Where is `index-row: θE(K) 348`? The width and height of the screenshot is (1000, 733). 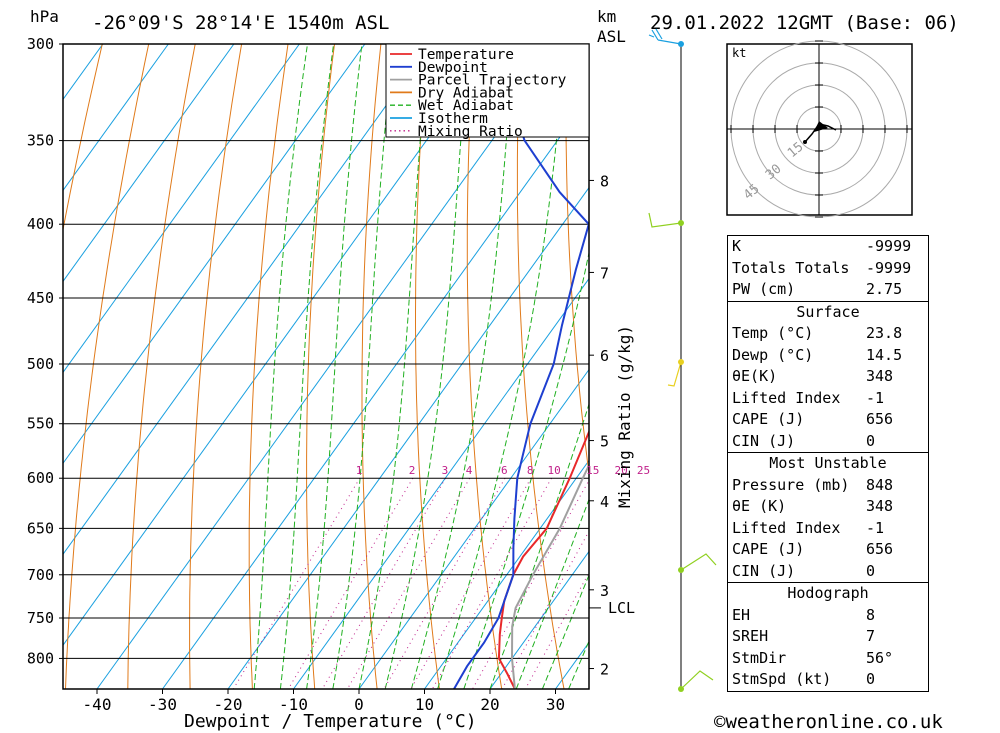
index-row: θE(K) 348 is located at coordinates (828, 377).